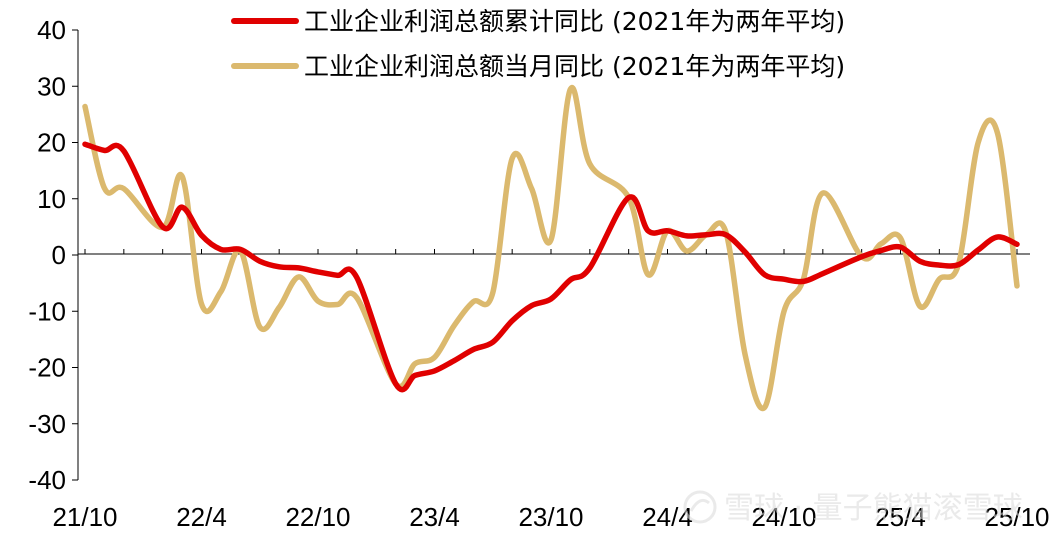  What do you see at coordinates (84, 517) in the screenshot?
I see `x-tick-label: 21/10` at bounding box center [84, 517].